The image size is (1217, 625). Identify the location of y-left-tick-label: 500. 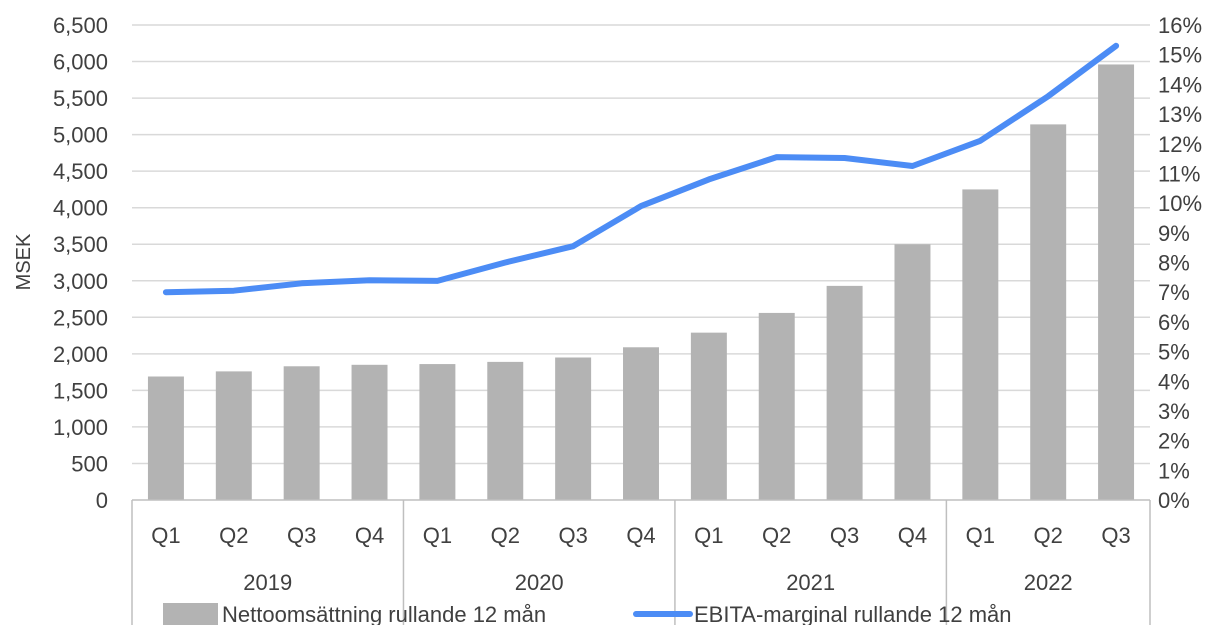
(89, 463).